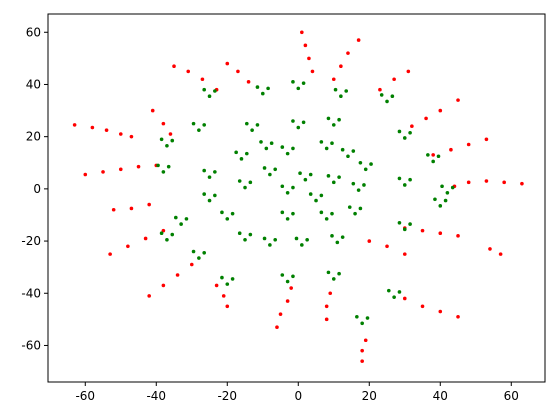 Image resolution: width=558 pixels, height=416 pixels. What do you see at coordinates (85, 396) in the screenshot?
I see `x-tick-label: -60` at bounding box center [85, 396].